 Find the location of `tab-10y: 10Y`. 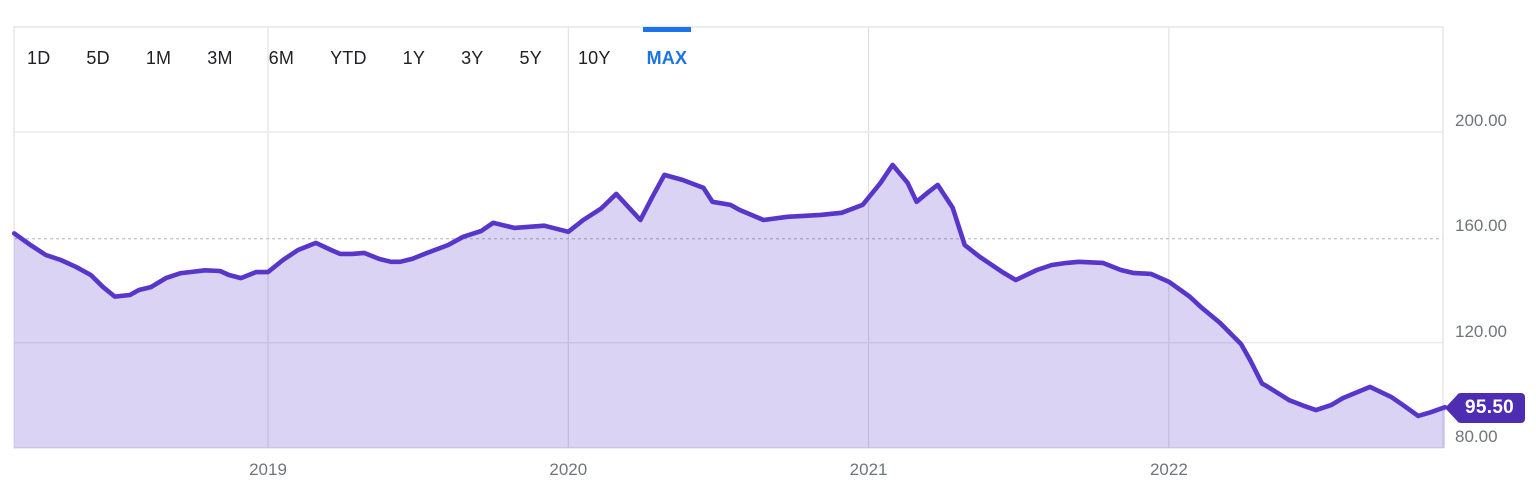

tab-10y: 10Y is located at coordinates (594, 57).